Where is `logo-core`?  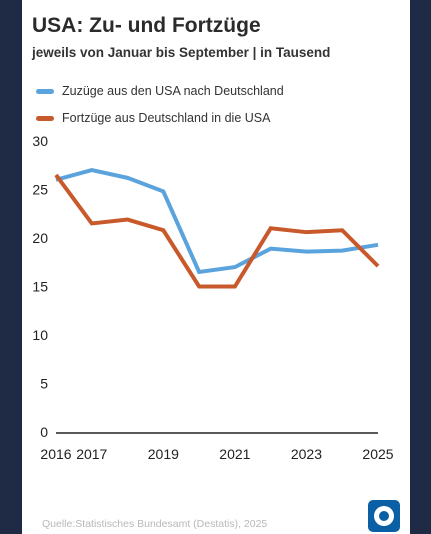
logo-core is located at coordinates (384, 516).